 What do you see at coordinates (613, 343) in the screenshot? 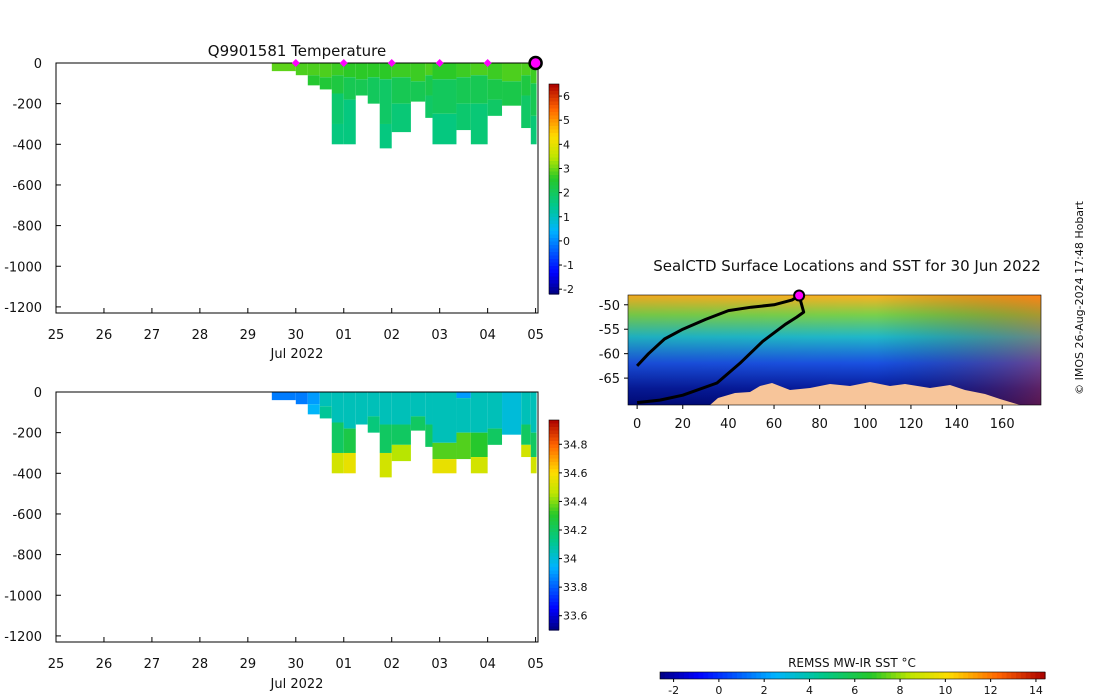
I see `map-y-ticks: -50 -55 -60 -65` at bounding box center [613, 343].